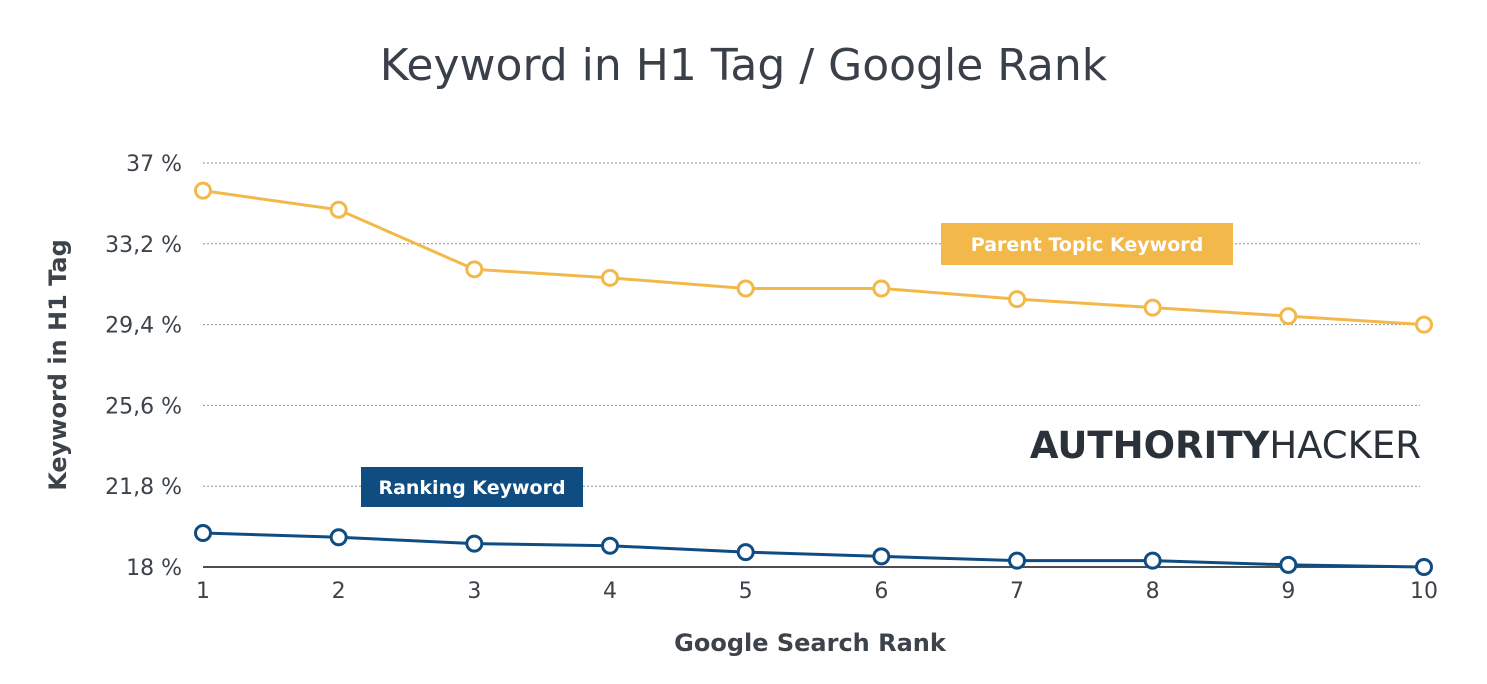 The image size is (1487, 684). Describe the element at coordinates (474, 591) in the screenshot. I see `x-tick-label: 3` at that location.